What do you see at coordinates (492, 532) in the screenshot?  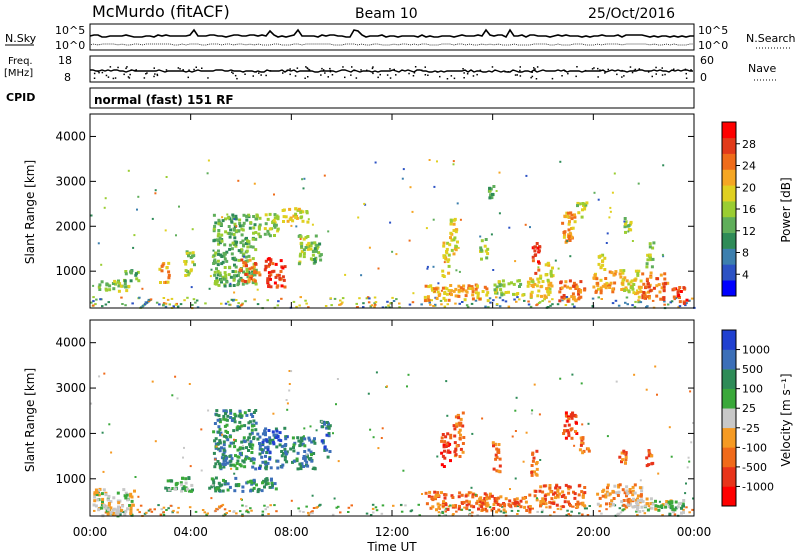 I see `x-tick-label: 16:00` at bounding box center [492, 532].